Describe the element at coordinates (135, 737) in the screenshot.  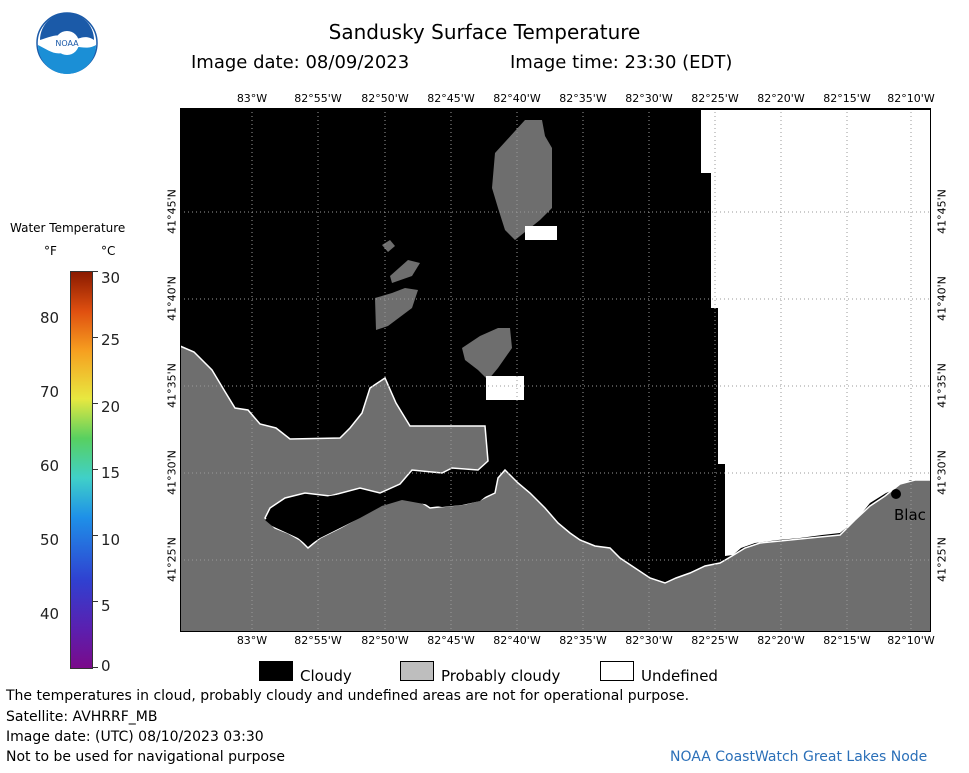
I see `footer-utc-date: Image date: (UTC) 08/10/2023 03:30` at that location.